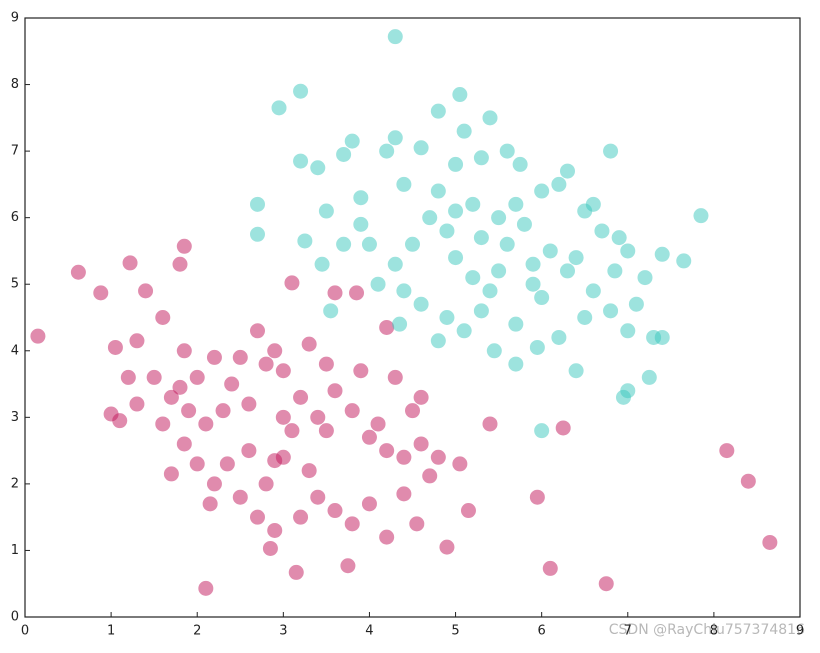 This screenshot has width=820, height=653. What do you see at coordinates (15, 550) in the screenshot?
I see `y-tick-label: 1` at bounding box center [15, 550].